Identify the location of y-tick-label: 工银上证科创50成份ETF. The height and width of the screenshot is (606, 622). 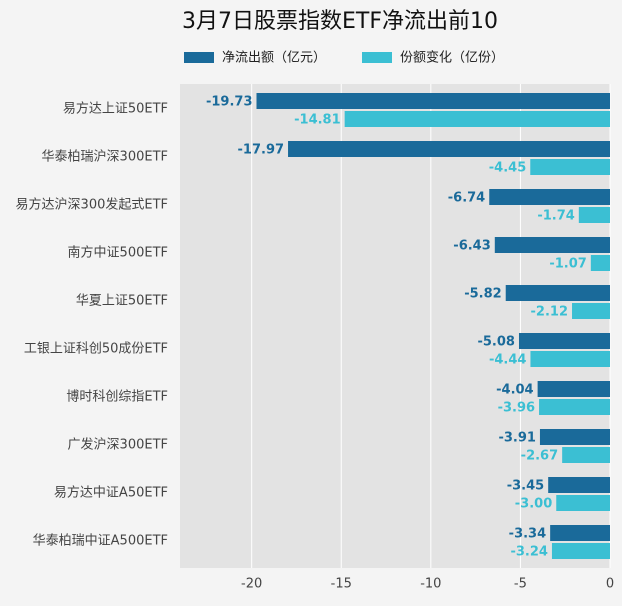
(96, 349).